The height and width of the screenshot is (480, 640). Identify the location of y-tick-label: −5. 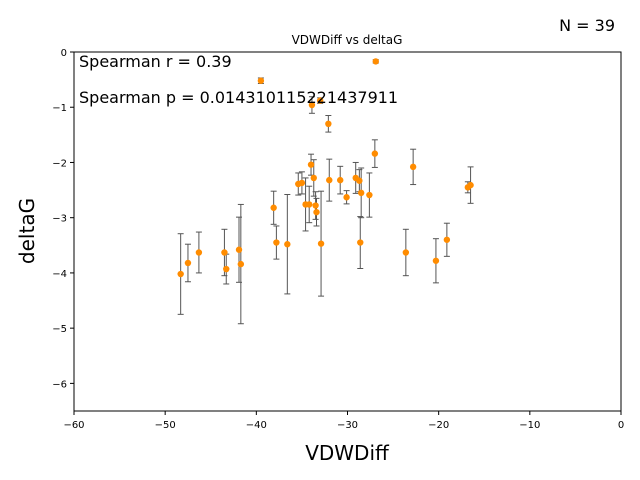
(59, 329).